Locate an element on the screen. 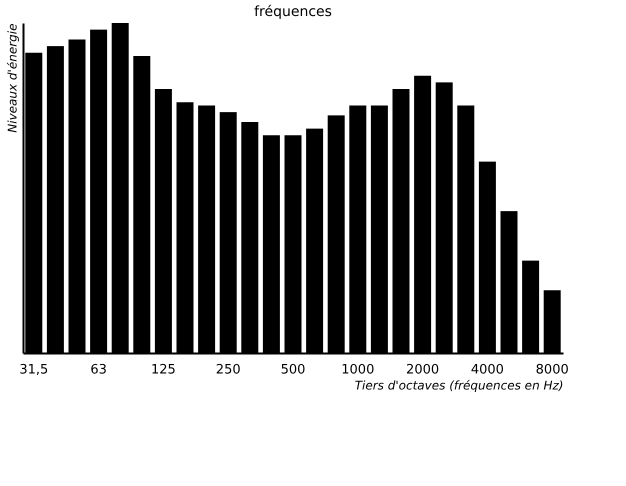 This screenshot has height=486, width=626. x-tick-label: 250 is located at coordinates (228, 370).